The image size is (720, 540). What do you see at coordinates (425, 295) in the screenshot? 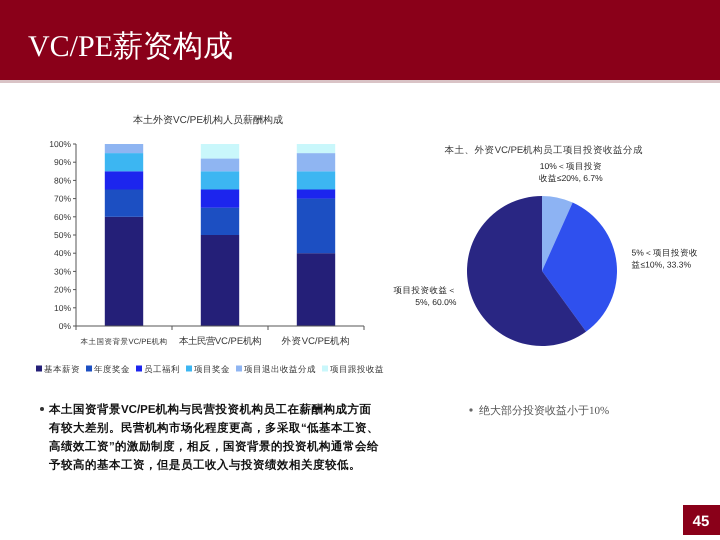
I see `slice-label: 项目投资收益＜5%, 60.0%` at bounding box center [425, 295].